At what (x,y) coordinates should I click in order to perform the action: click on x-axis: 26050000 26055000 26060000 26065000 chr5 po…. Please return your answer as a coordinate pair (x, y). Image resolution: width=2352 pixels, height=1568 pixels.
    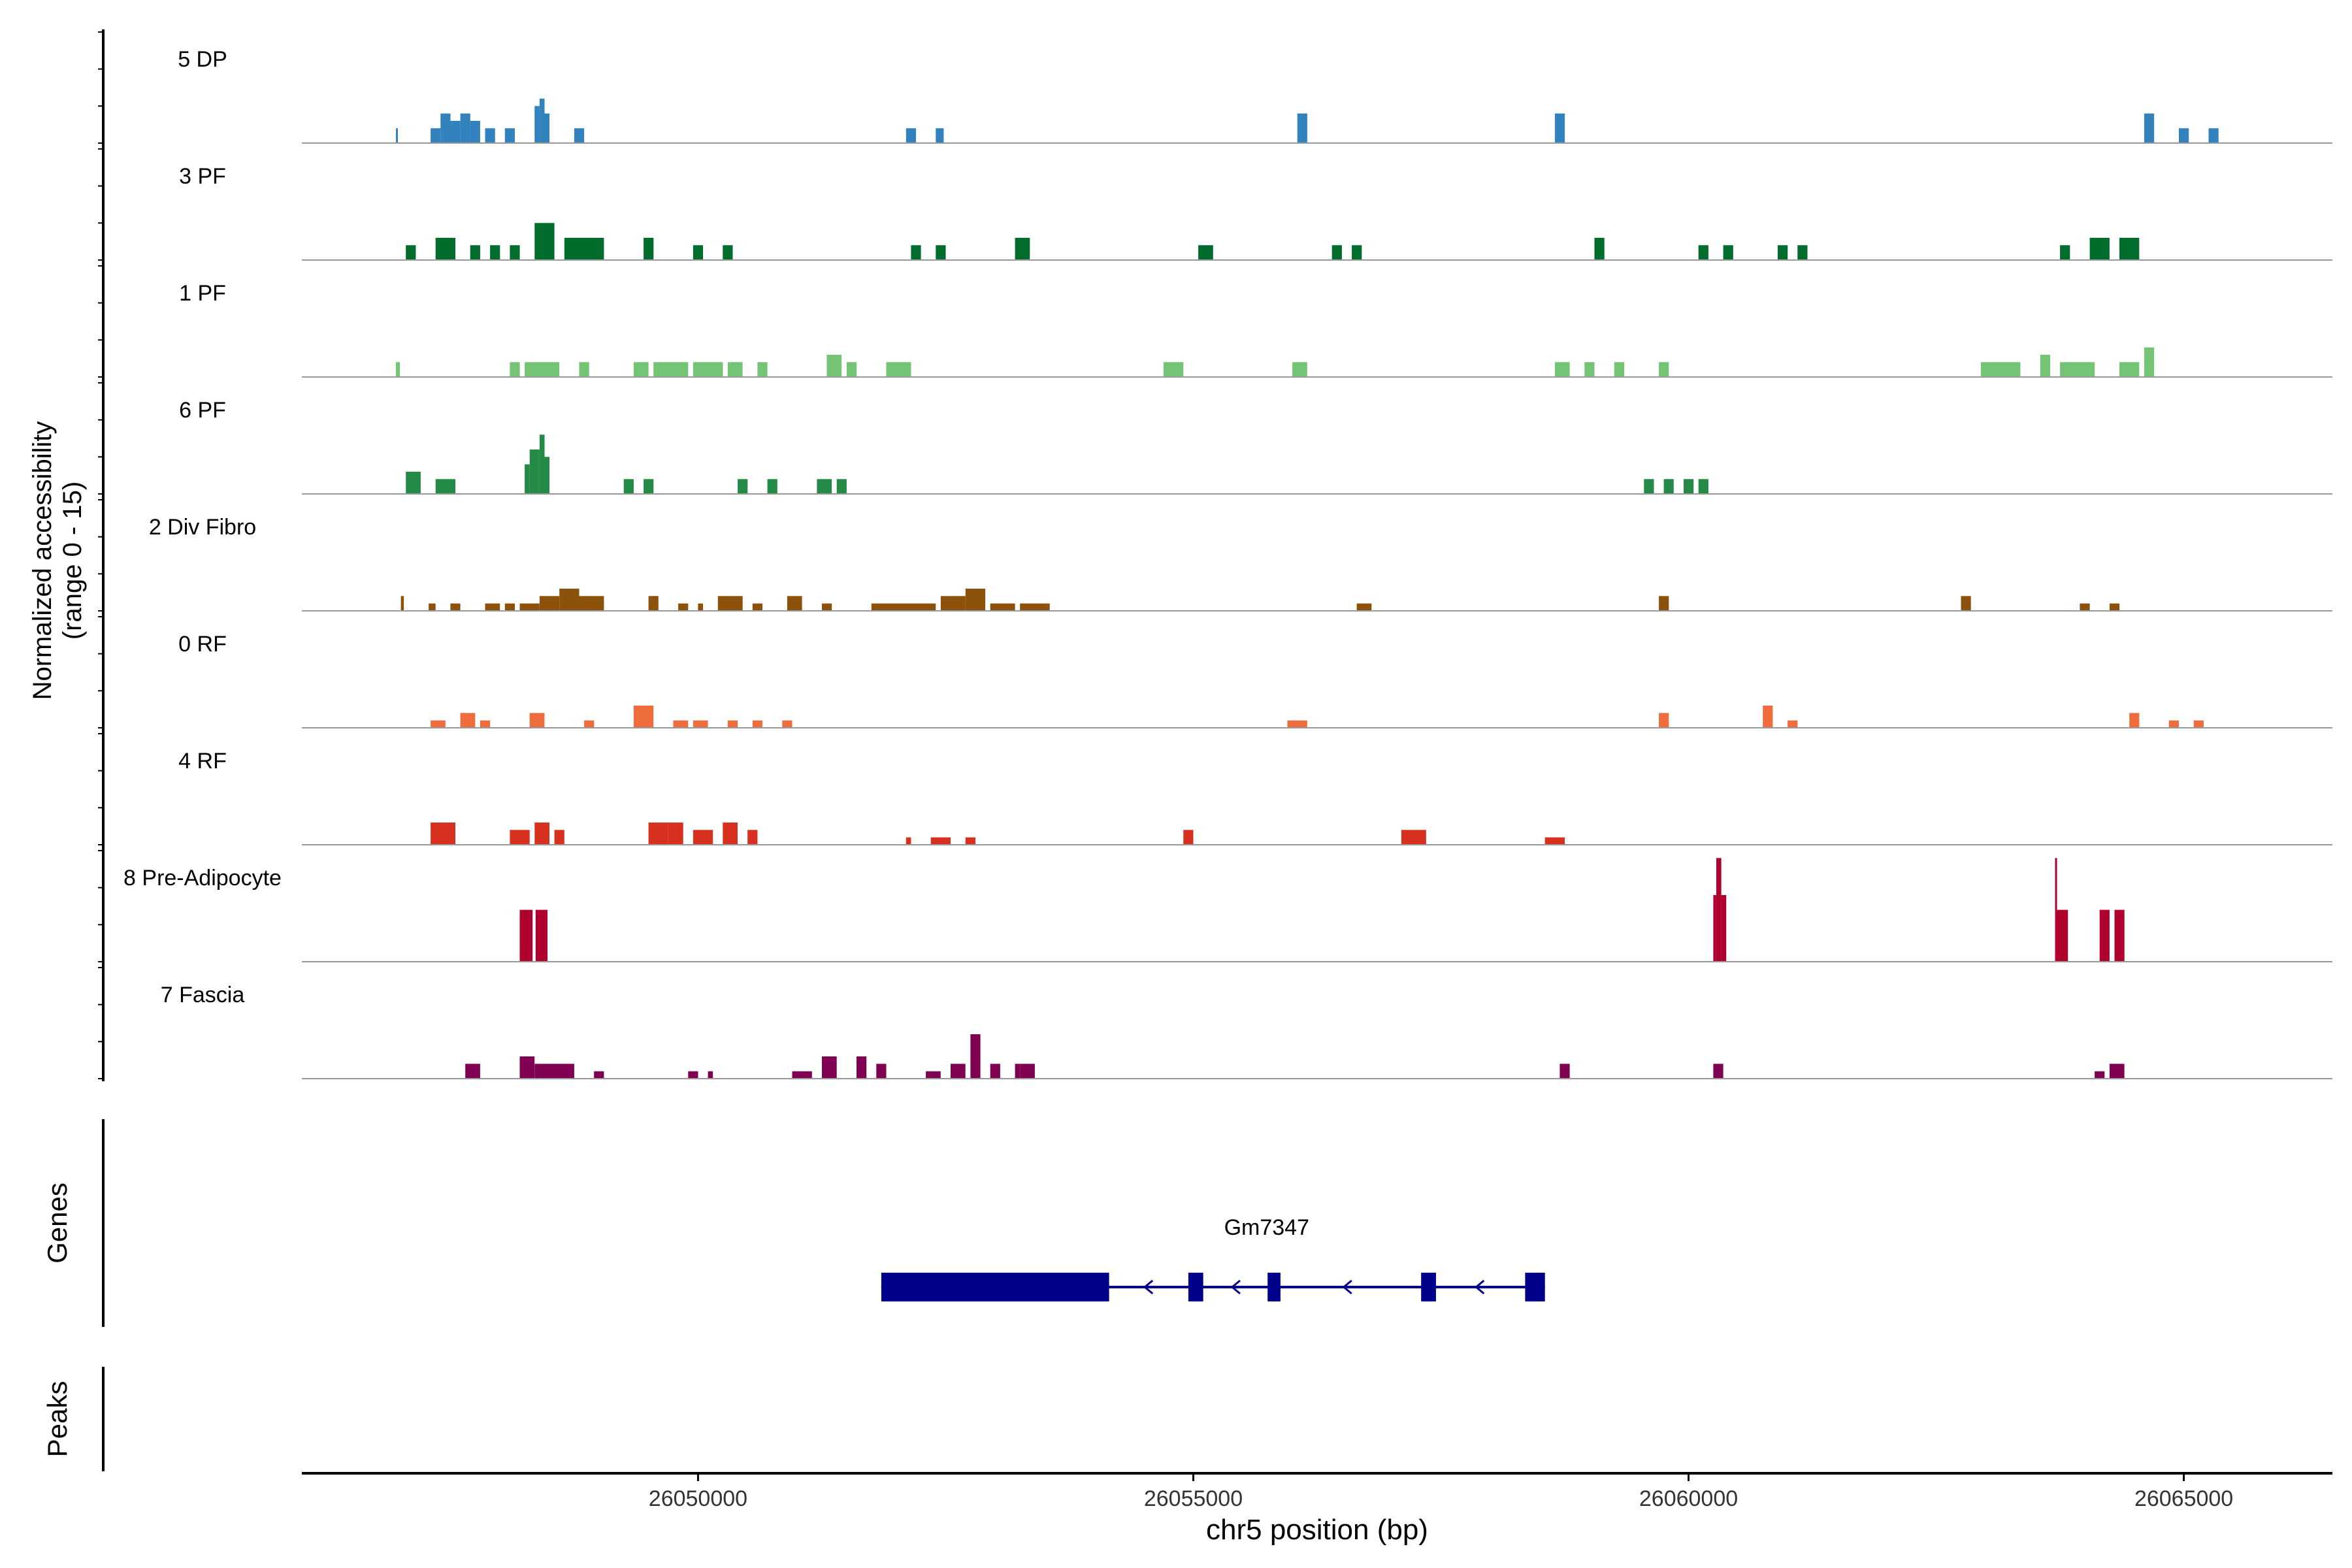
    Looking at the image, I should click on (1317, 1509).